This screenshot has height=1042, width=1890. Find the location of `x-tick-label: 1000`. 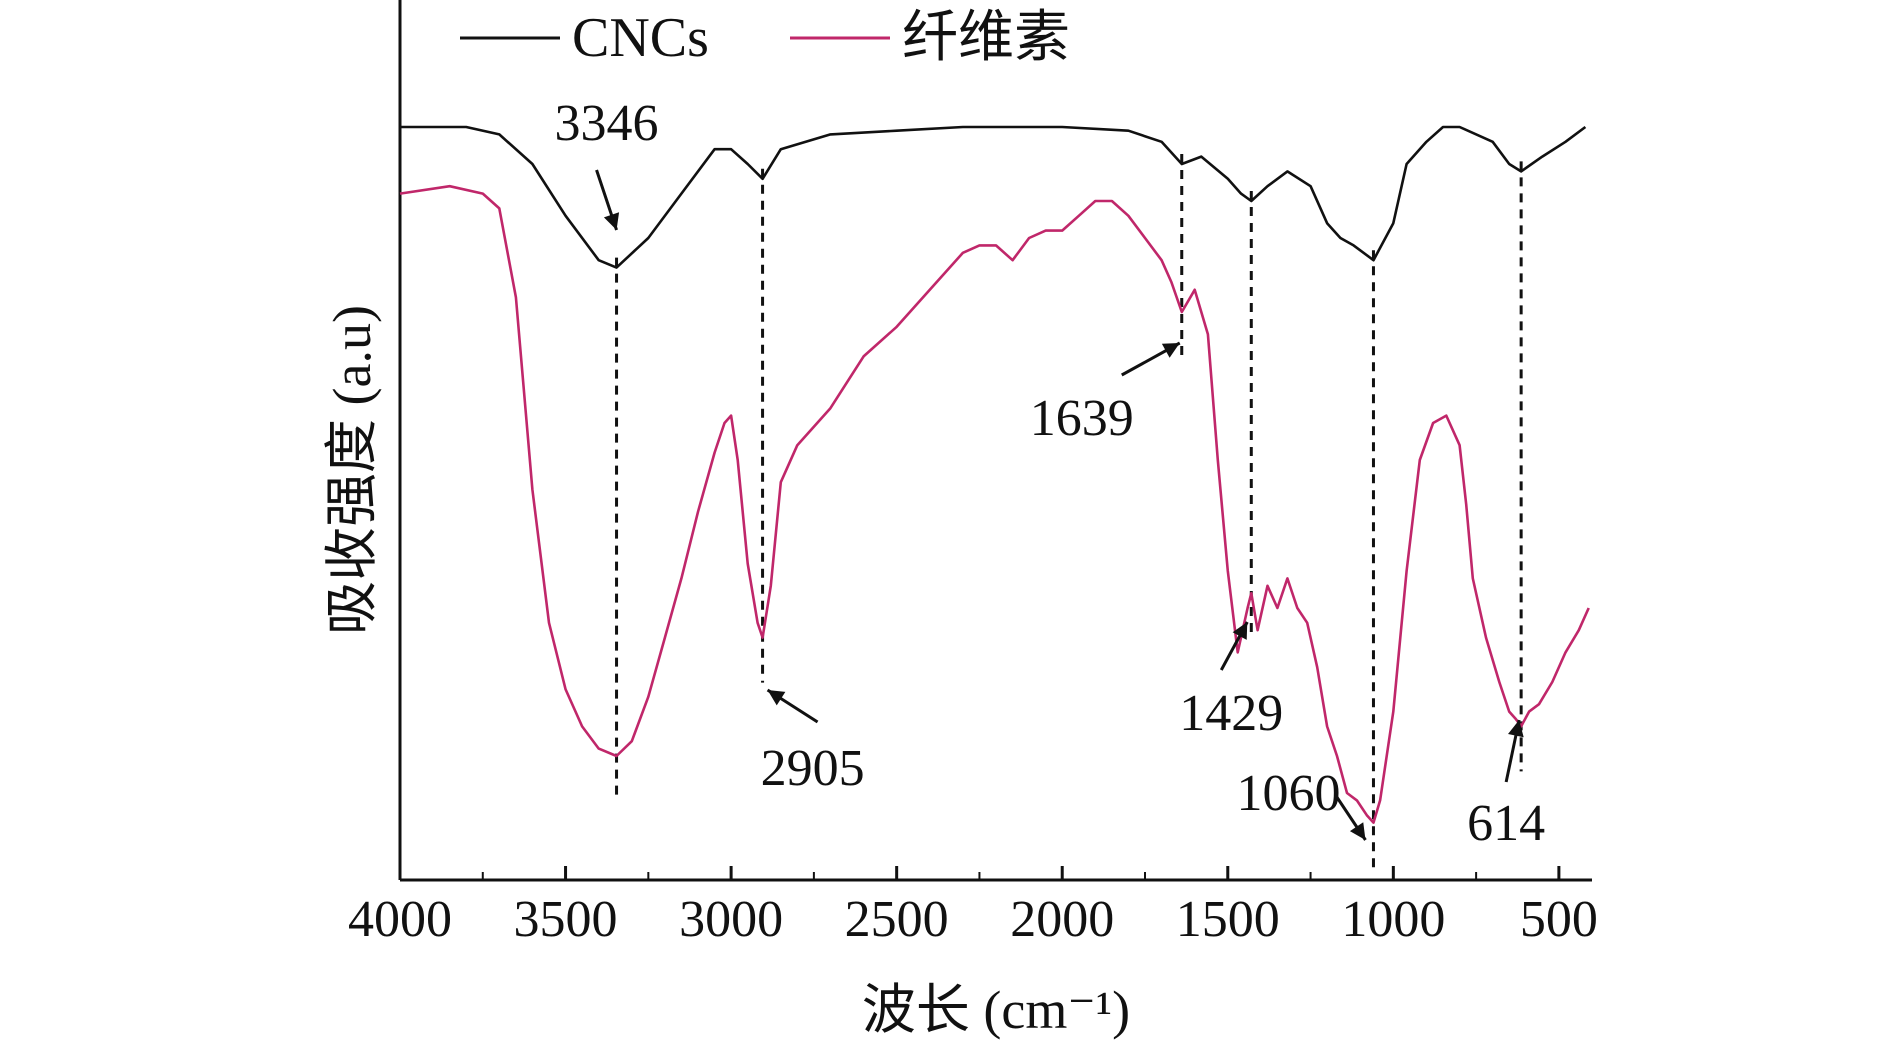

x-tick-label: 1000 is located at coordinates (1393, 919).